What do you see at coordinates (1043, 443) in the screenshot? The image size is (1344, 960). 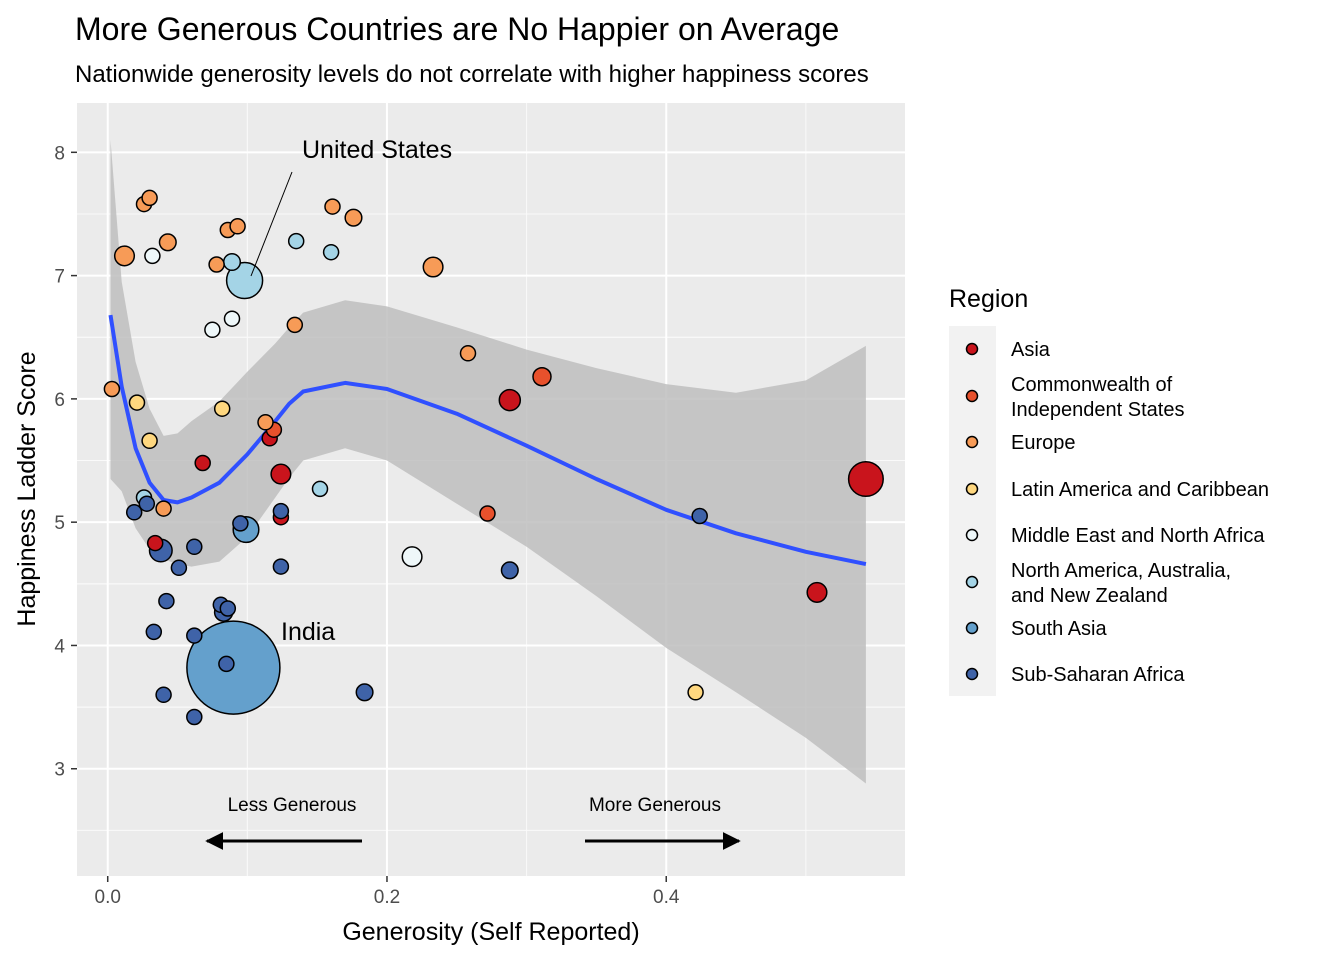 I see `legend-label: Europe` at bounding box center [1043, 443].